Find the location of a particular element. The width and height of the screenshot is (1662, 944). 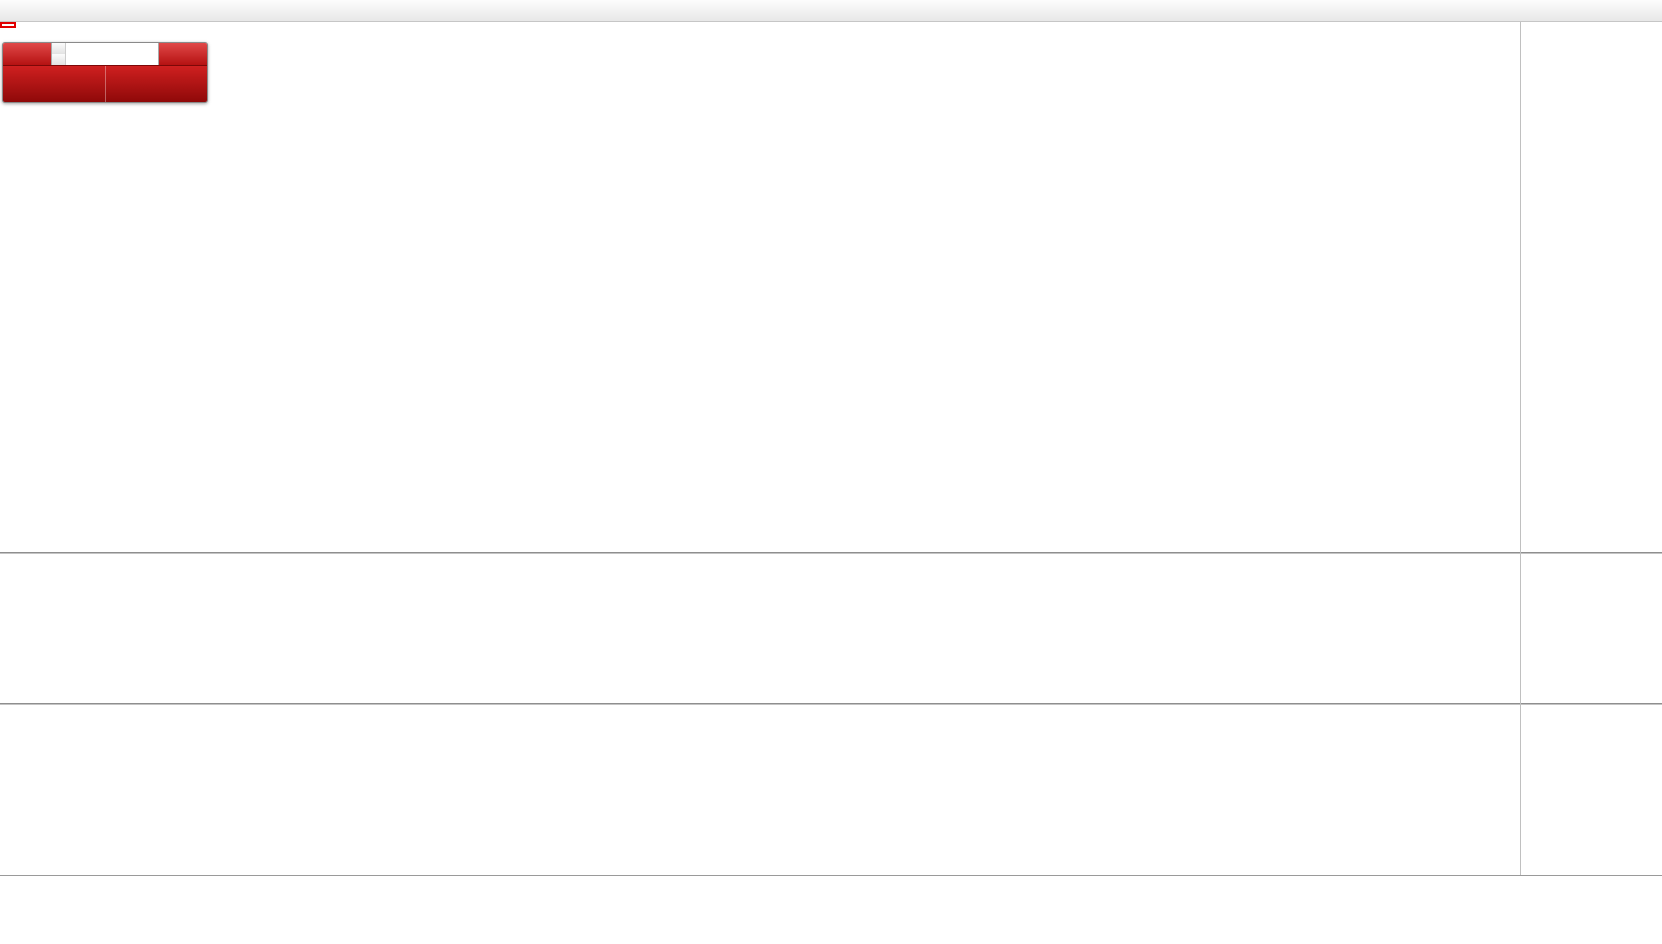

price-scale is located at coordinates (1591, 448).